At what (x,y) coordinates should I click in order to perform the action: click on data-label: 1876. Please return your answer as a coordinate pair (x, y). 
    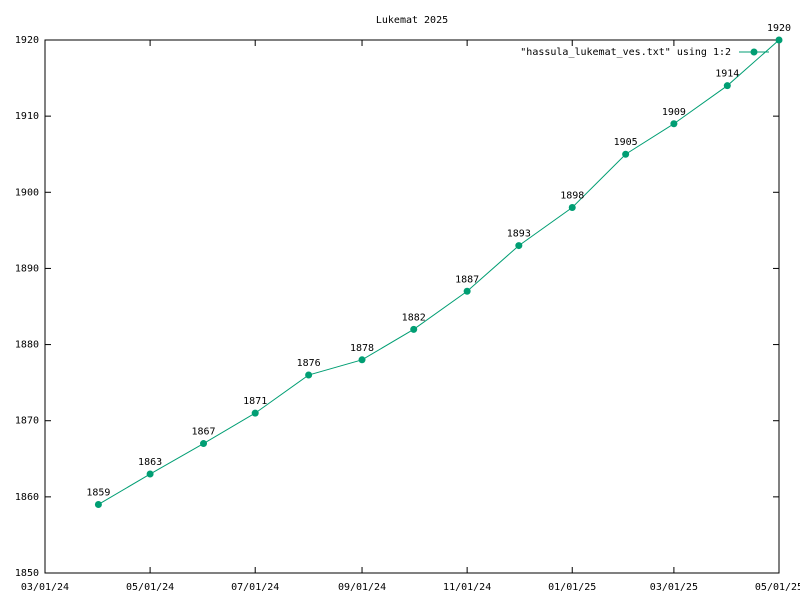
    Looking at the image, I should click on (309, 363).